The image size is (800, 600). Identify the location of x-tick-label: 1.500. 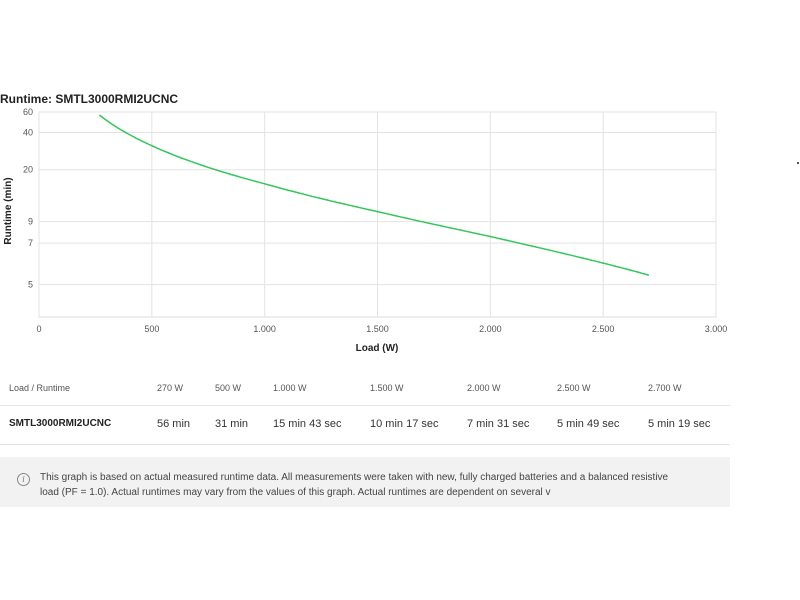
(377, 329).